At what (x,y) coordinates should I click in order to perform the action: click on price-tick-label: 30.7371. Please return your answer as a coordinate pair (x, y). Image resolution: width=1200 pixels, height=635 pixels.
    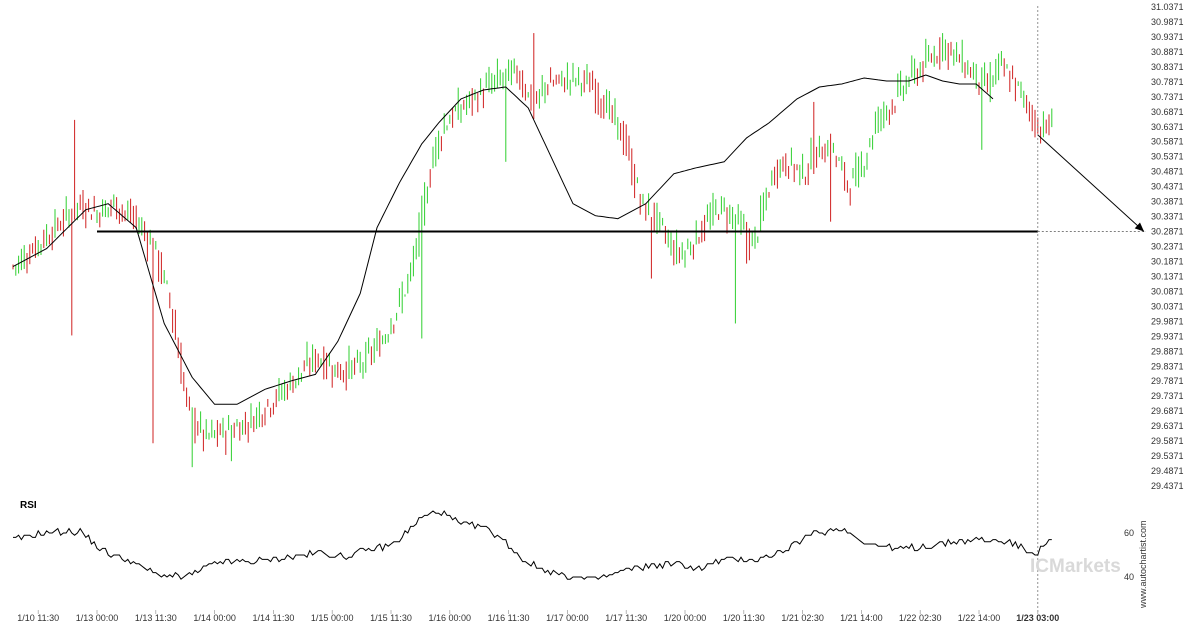
    Looking at the image, I should click on (1167, 97).